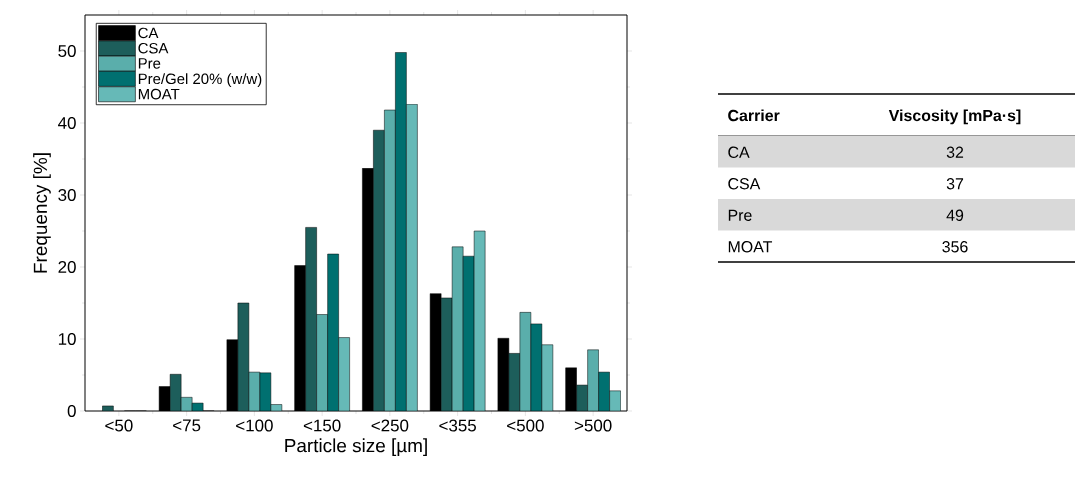 The height and width of the screenshot is (486, 1079). What do you see at coordinates (740, 215) in the screenshot?
I see `category-label: Pre` at bounding box center [740, 215].